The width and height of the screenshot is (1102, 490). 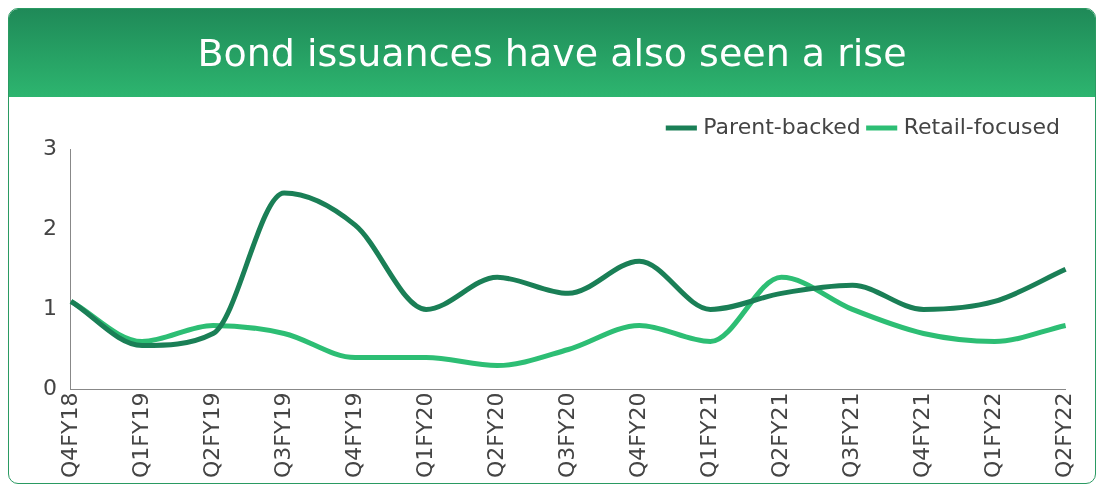 What do you see at coordinates (282, 435) in the screenshot?
I see `x-tick-label: Q3FY19` at bounding box center [282, 435].